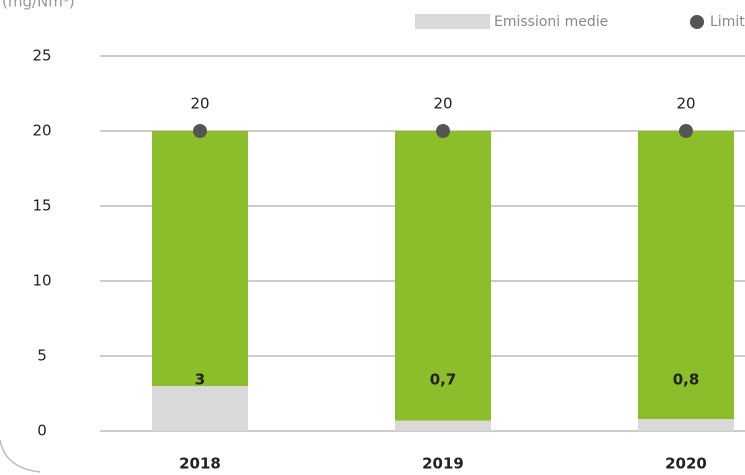 The width and height of the screenshot is (745, 475). I want to click on frame-corner, so click(20, 456).